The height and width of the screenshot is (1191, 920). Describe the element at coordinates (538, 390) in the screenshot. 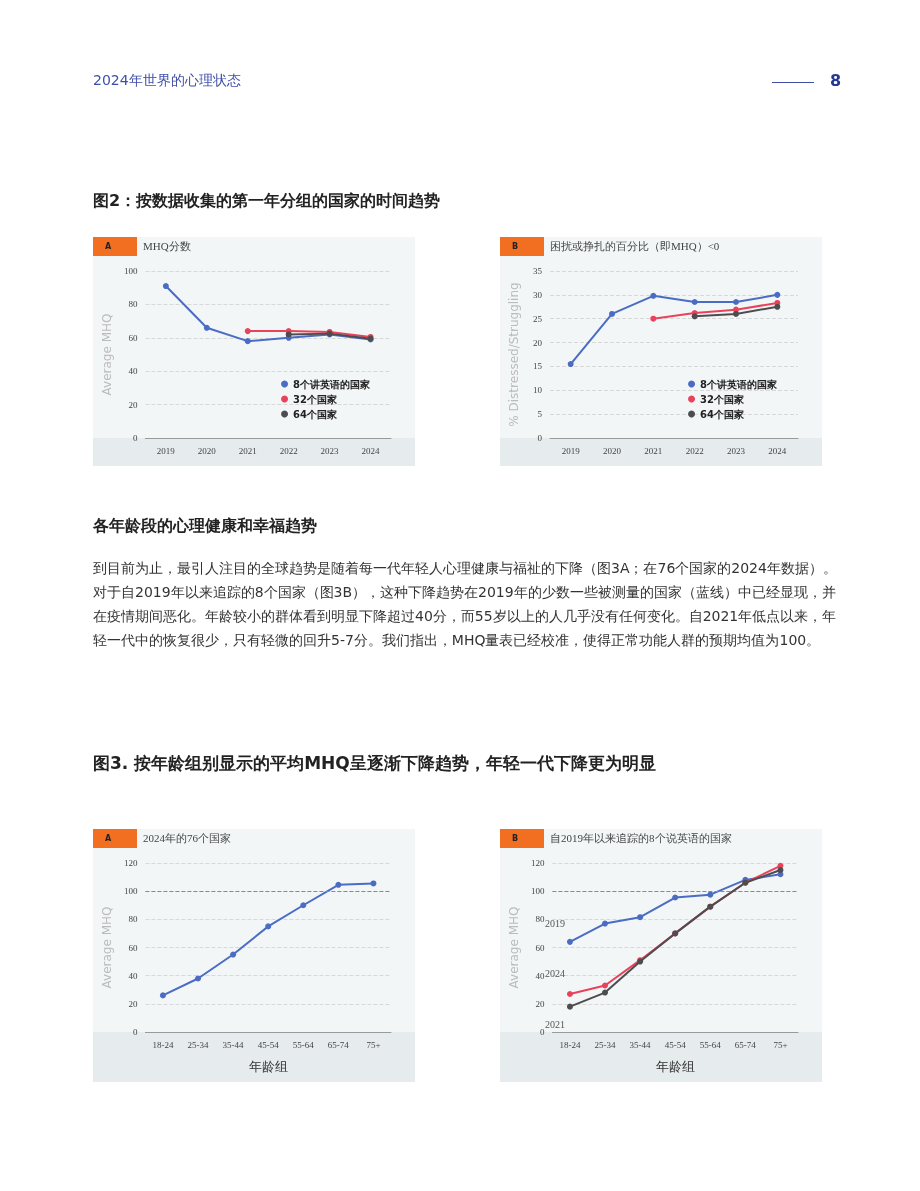

I see `y-tick-label: 10` at that location.